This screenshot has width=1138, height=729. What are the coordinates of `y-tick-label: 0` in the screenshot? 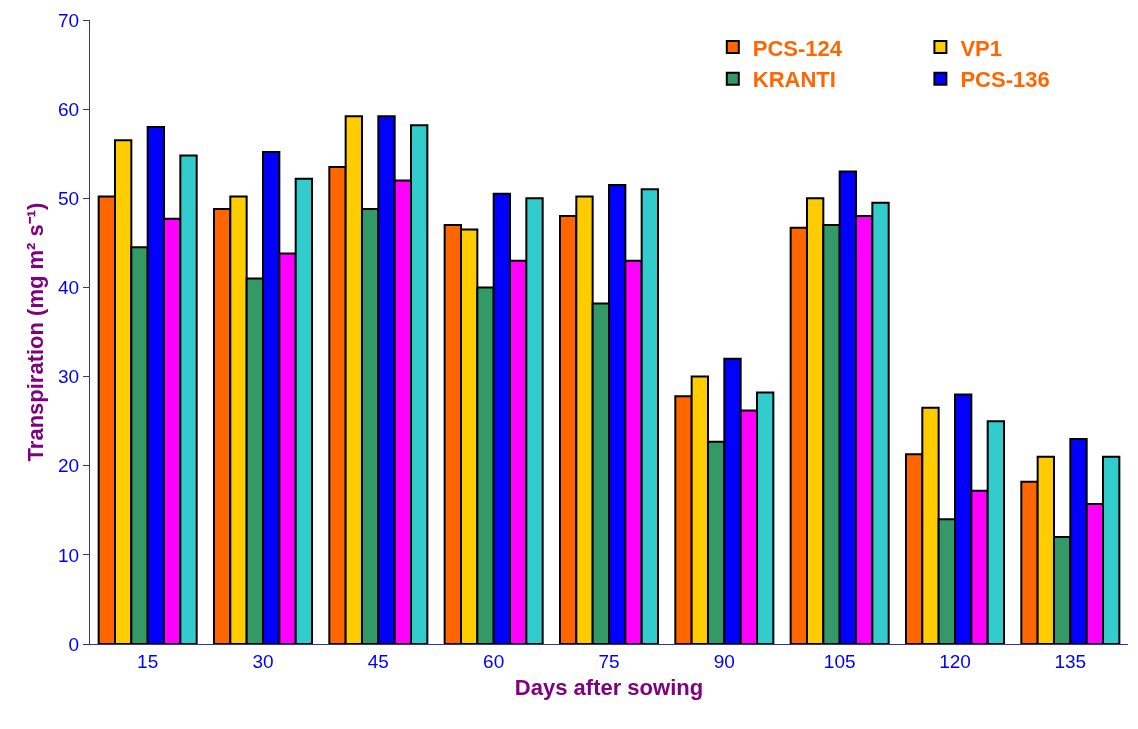 It's located at (74, 644).